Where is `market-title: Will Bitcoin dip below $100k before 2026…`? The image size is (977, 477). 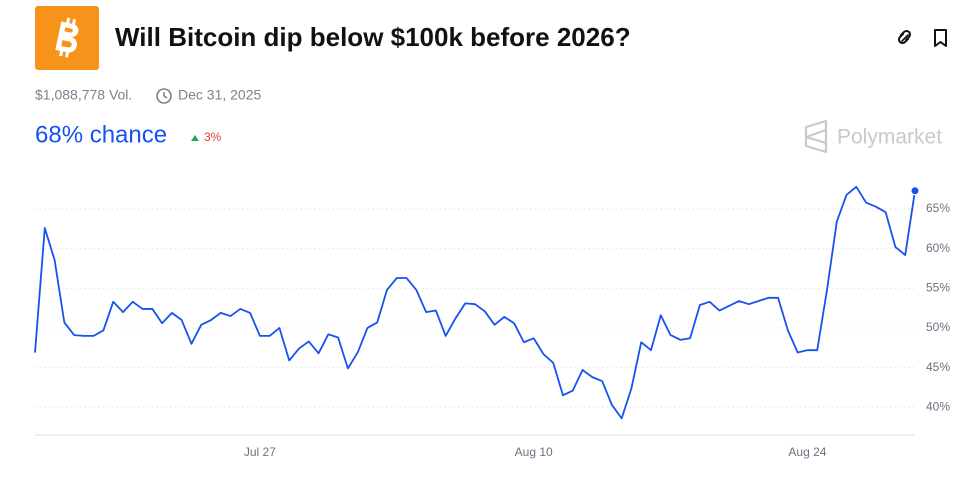
market-title: Will Bitcoin dip below $100k before 2026… is located at coordinates (373, 37).